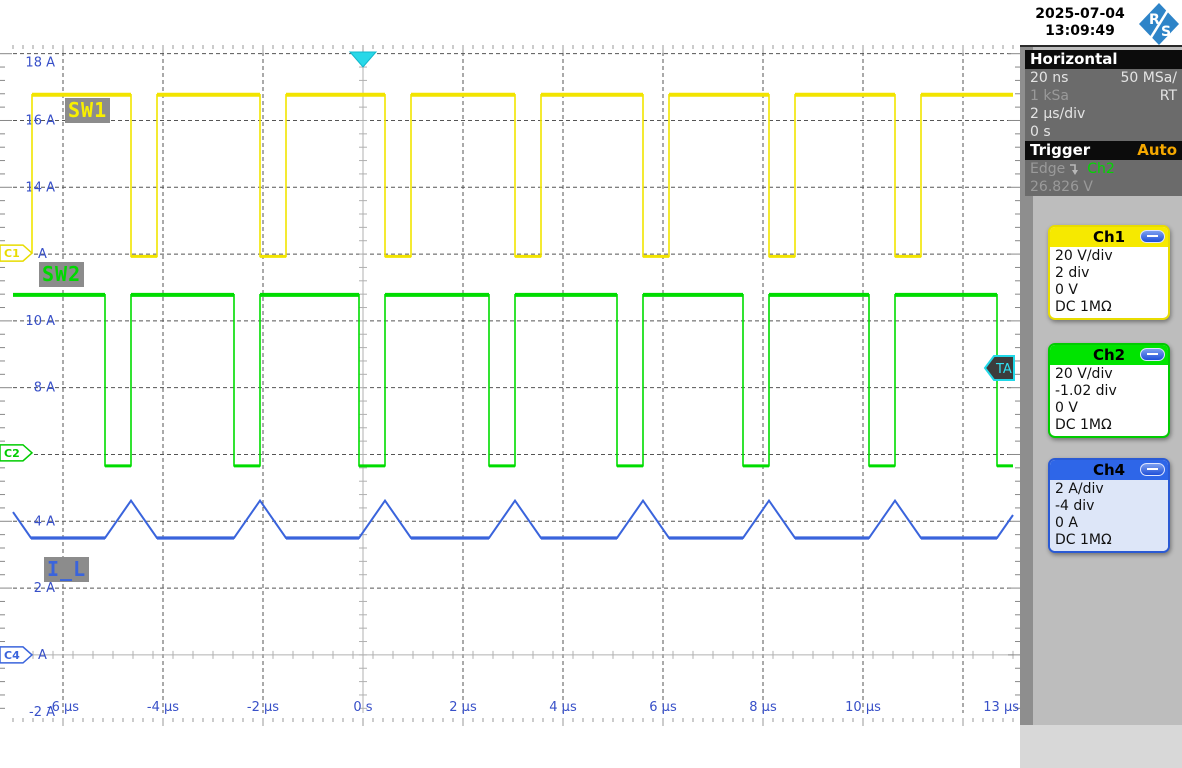 This screenshot has width=1182, height=768. I want to click on channel-box-ch2-header: Ch2, so click(1109, 355).